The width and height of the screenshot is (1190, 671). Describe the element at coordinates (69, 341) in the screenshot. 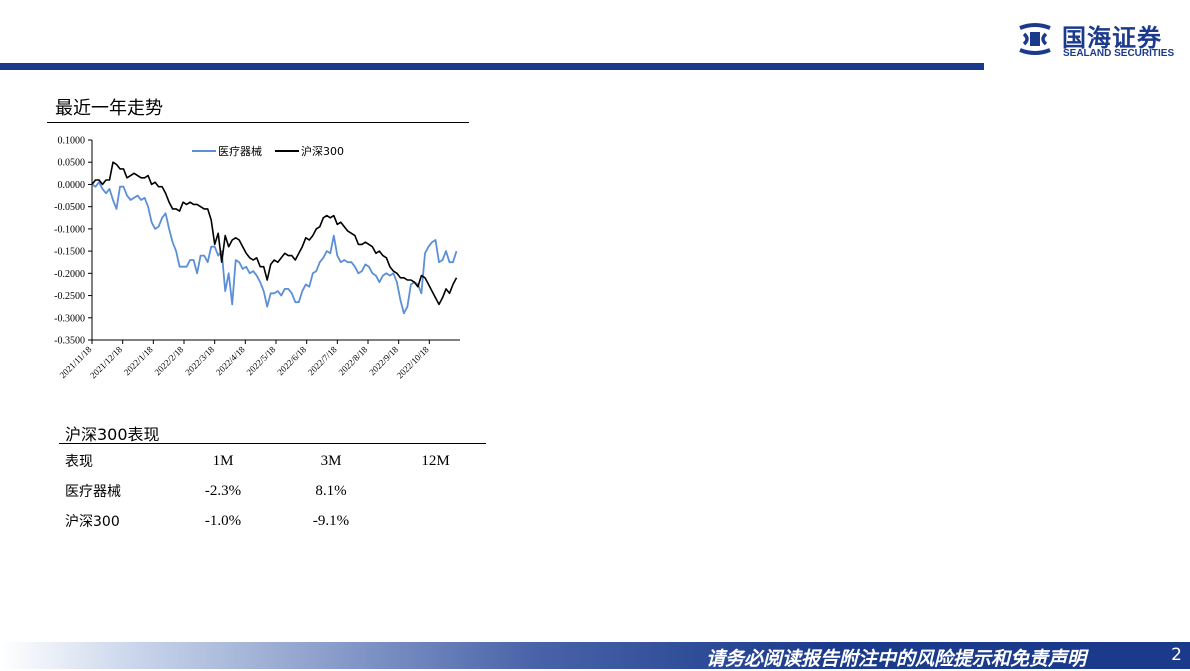

I see `y-tick-label: -0.3500` at that location.